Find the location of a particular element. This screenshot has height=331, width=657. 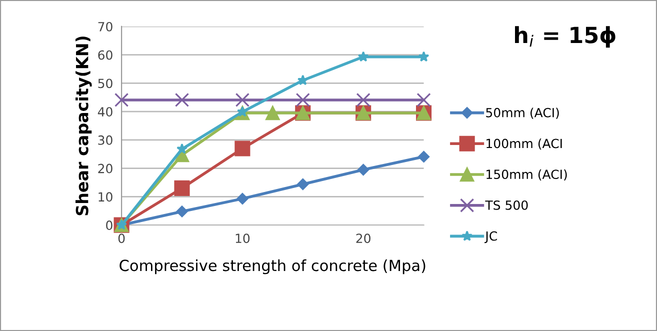

legend-label: 50mm (ACI) is located at coordinates (522, 113).